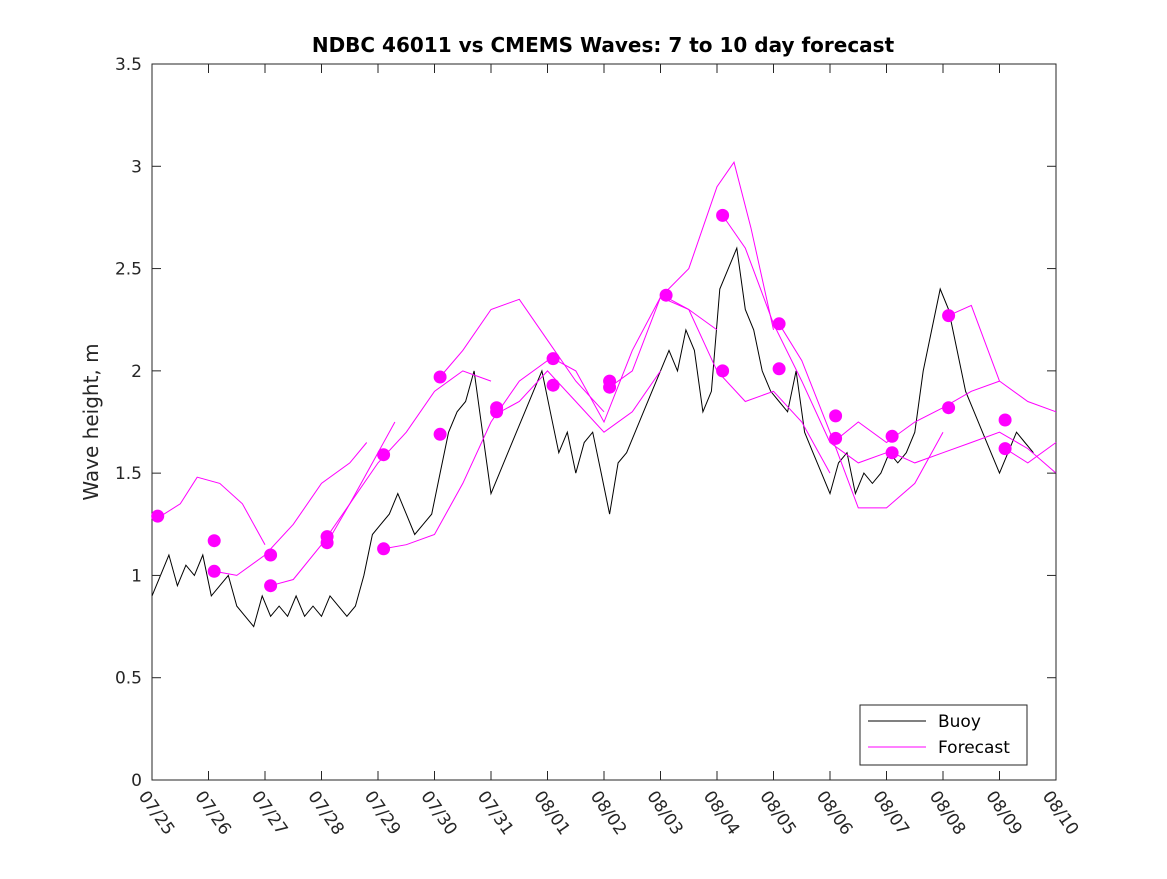 The height and width of the screenshot is (879, 1167). I want to click on legend-box, so click(943, 735).